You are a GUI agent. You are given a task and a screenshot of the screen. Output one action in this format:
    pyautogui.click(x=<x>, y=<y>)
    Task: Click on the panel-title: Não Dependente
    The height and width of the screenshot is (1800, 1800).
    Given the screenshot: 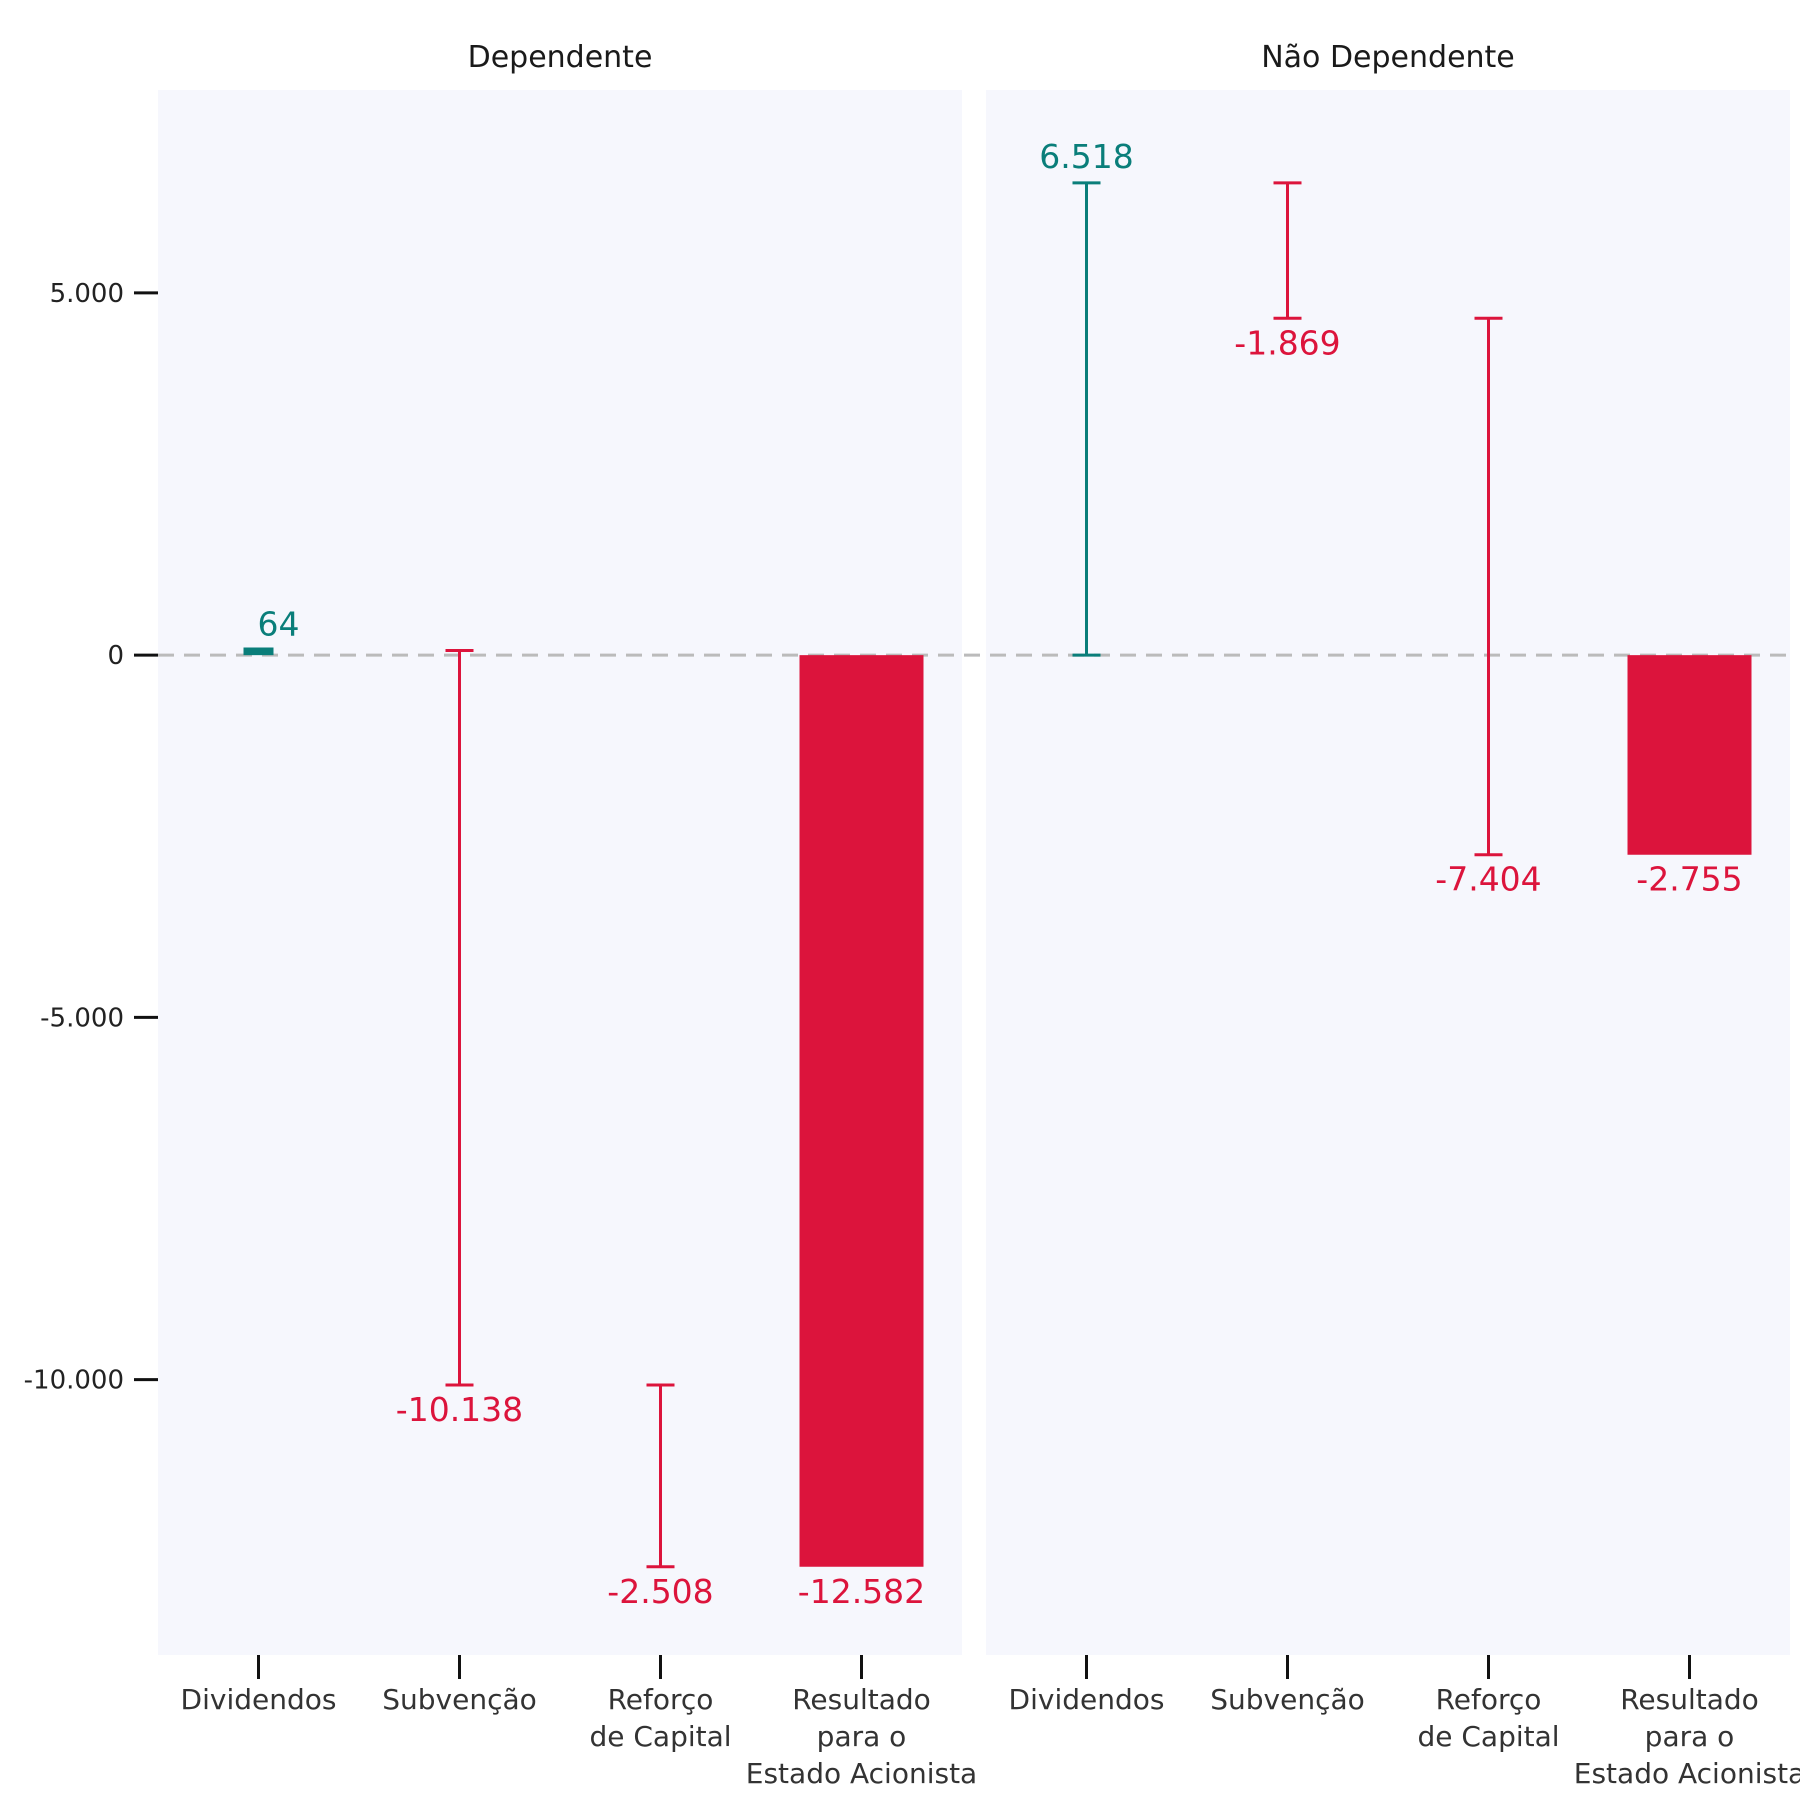 What is the action you would take?
    pyautogui.click(x=1388, y=57)
    